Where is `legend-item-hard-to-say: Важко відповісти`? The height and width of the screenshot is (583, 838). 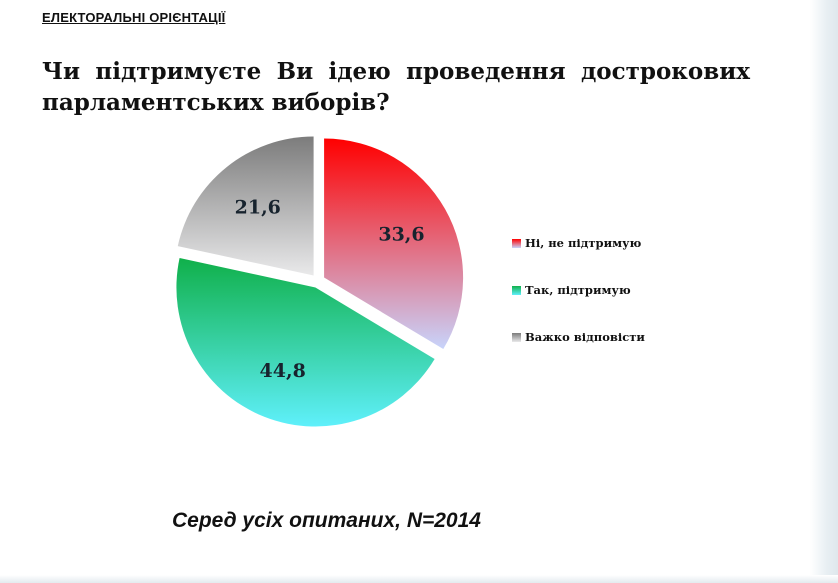 legend-item-hard-to-say: Важко відповісти is located at coordinates (578, 337).